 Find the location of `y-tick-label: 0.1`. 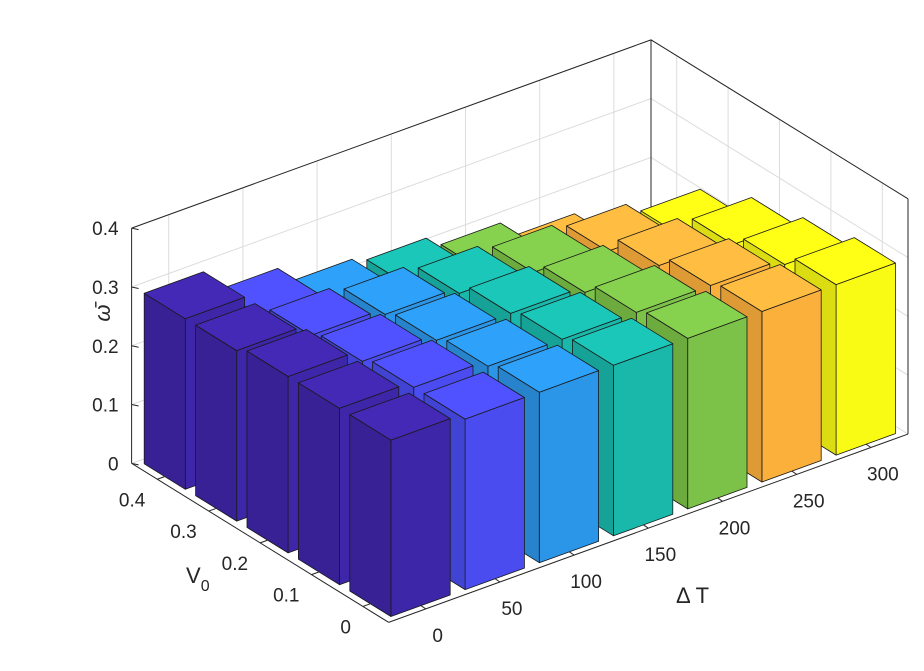

y-tick-label: 0.1 is located at coordinates (286, 596).